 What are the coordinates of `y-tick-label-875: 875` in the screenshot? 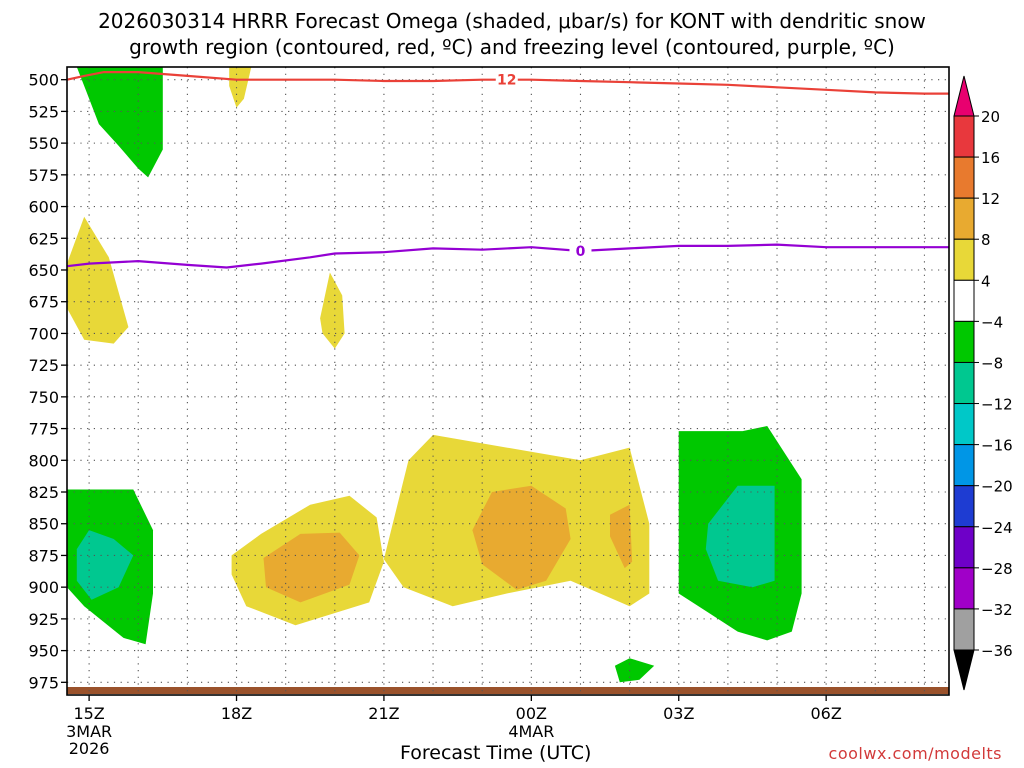 It's located at (43, 555).